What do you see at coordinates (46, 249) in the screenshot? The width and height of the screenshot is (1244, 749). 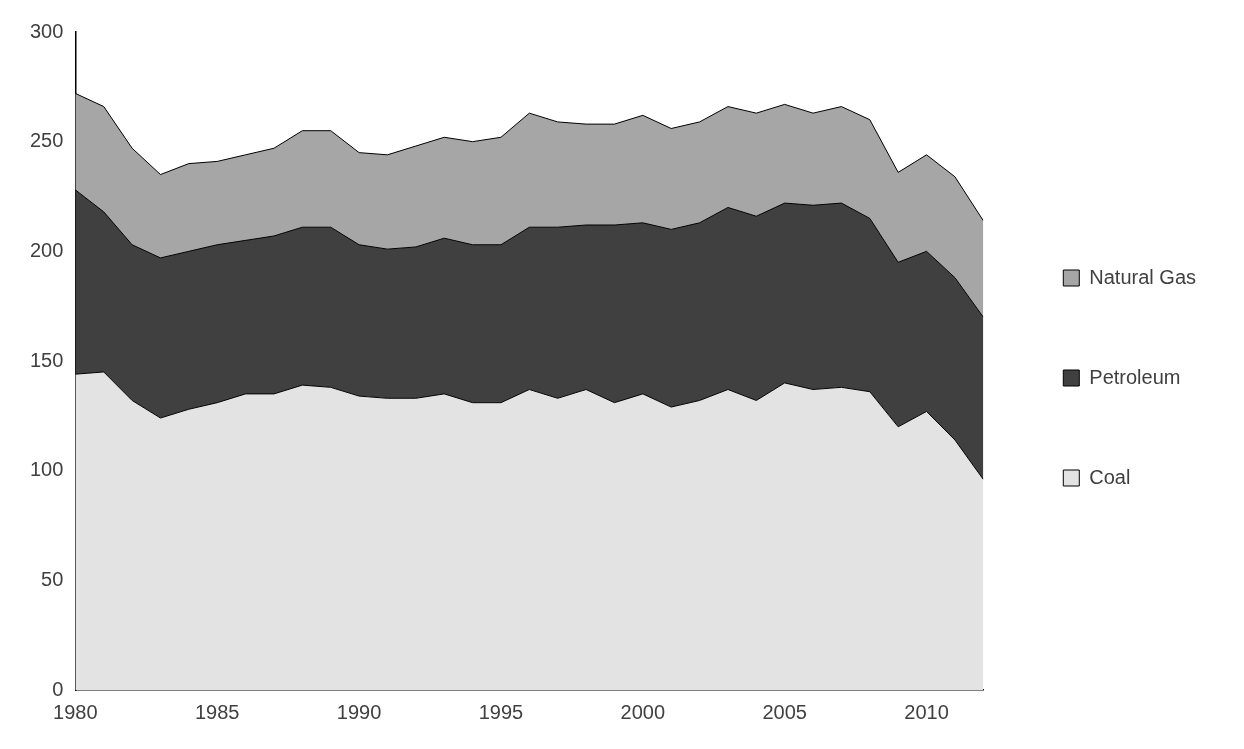 I see `y-tick-label: 200` at bounding box center [46, 249].